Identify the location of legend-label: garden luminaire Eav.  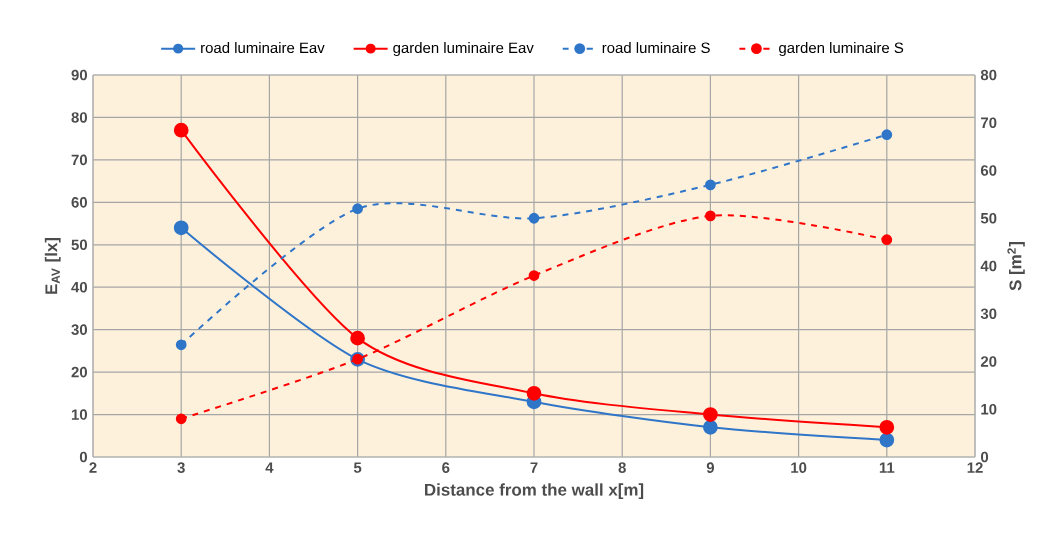
(463, 49).